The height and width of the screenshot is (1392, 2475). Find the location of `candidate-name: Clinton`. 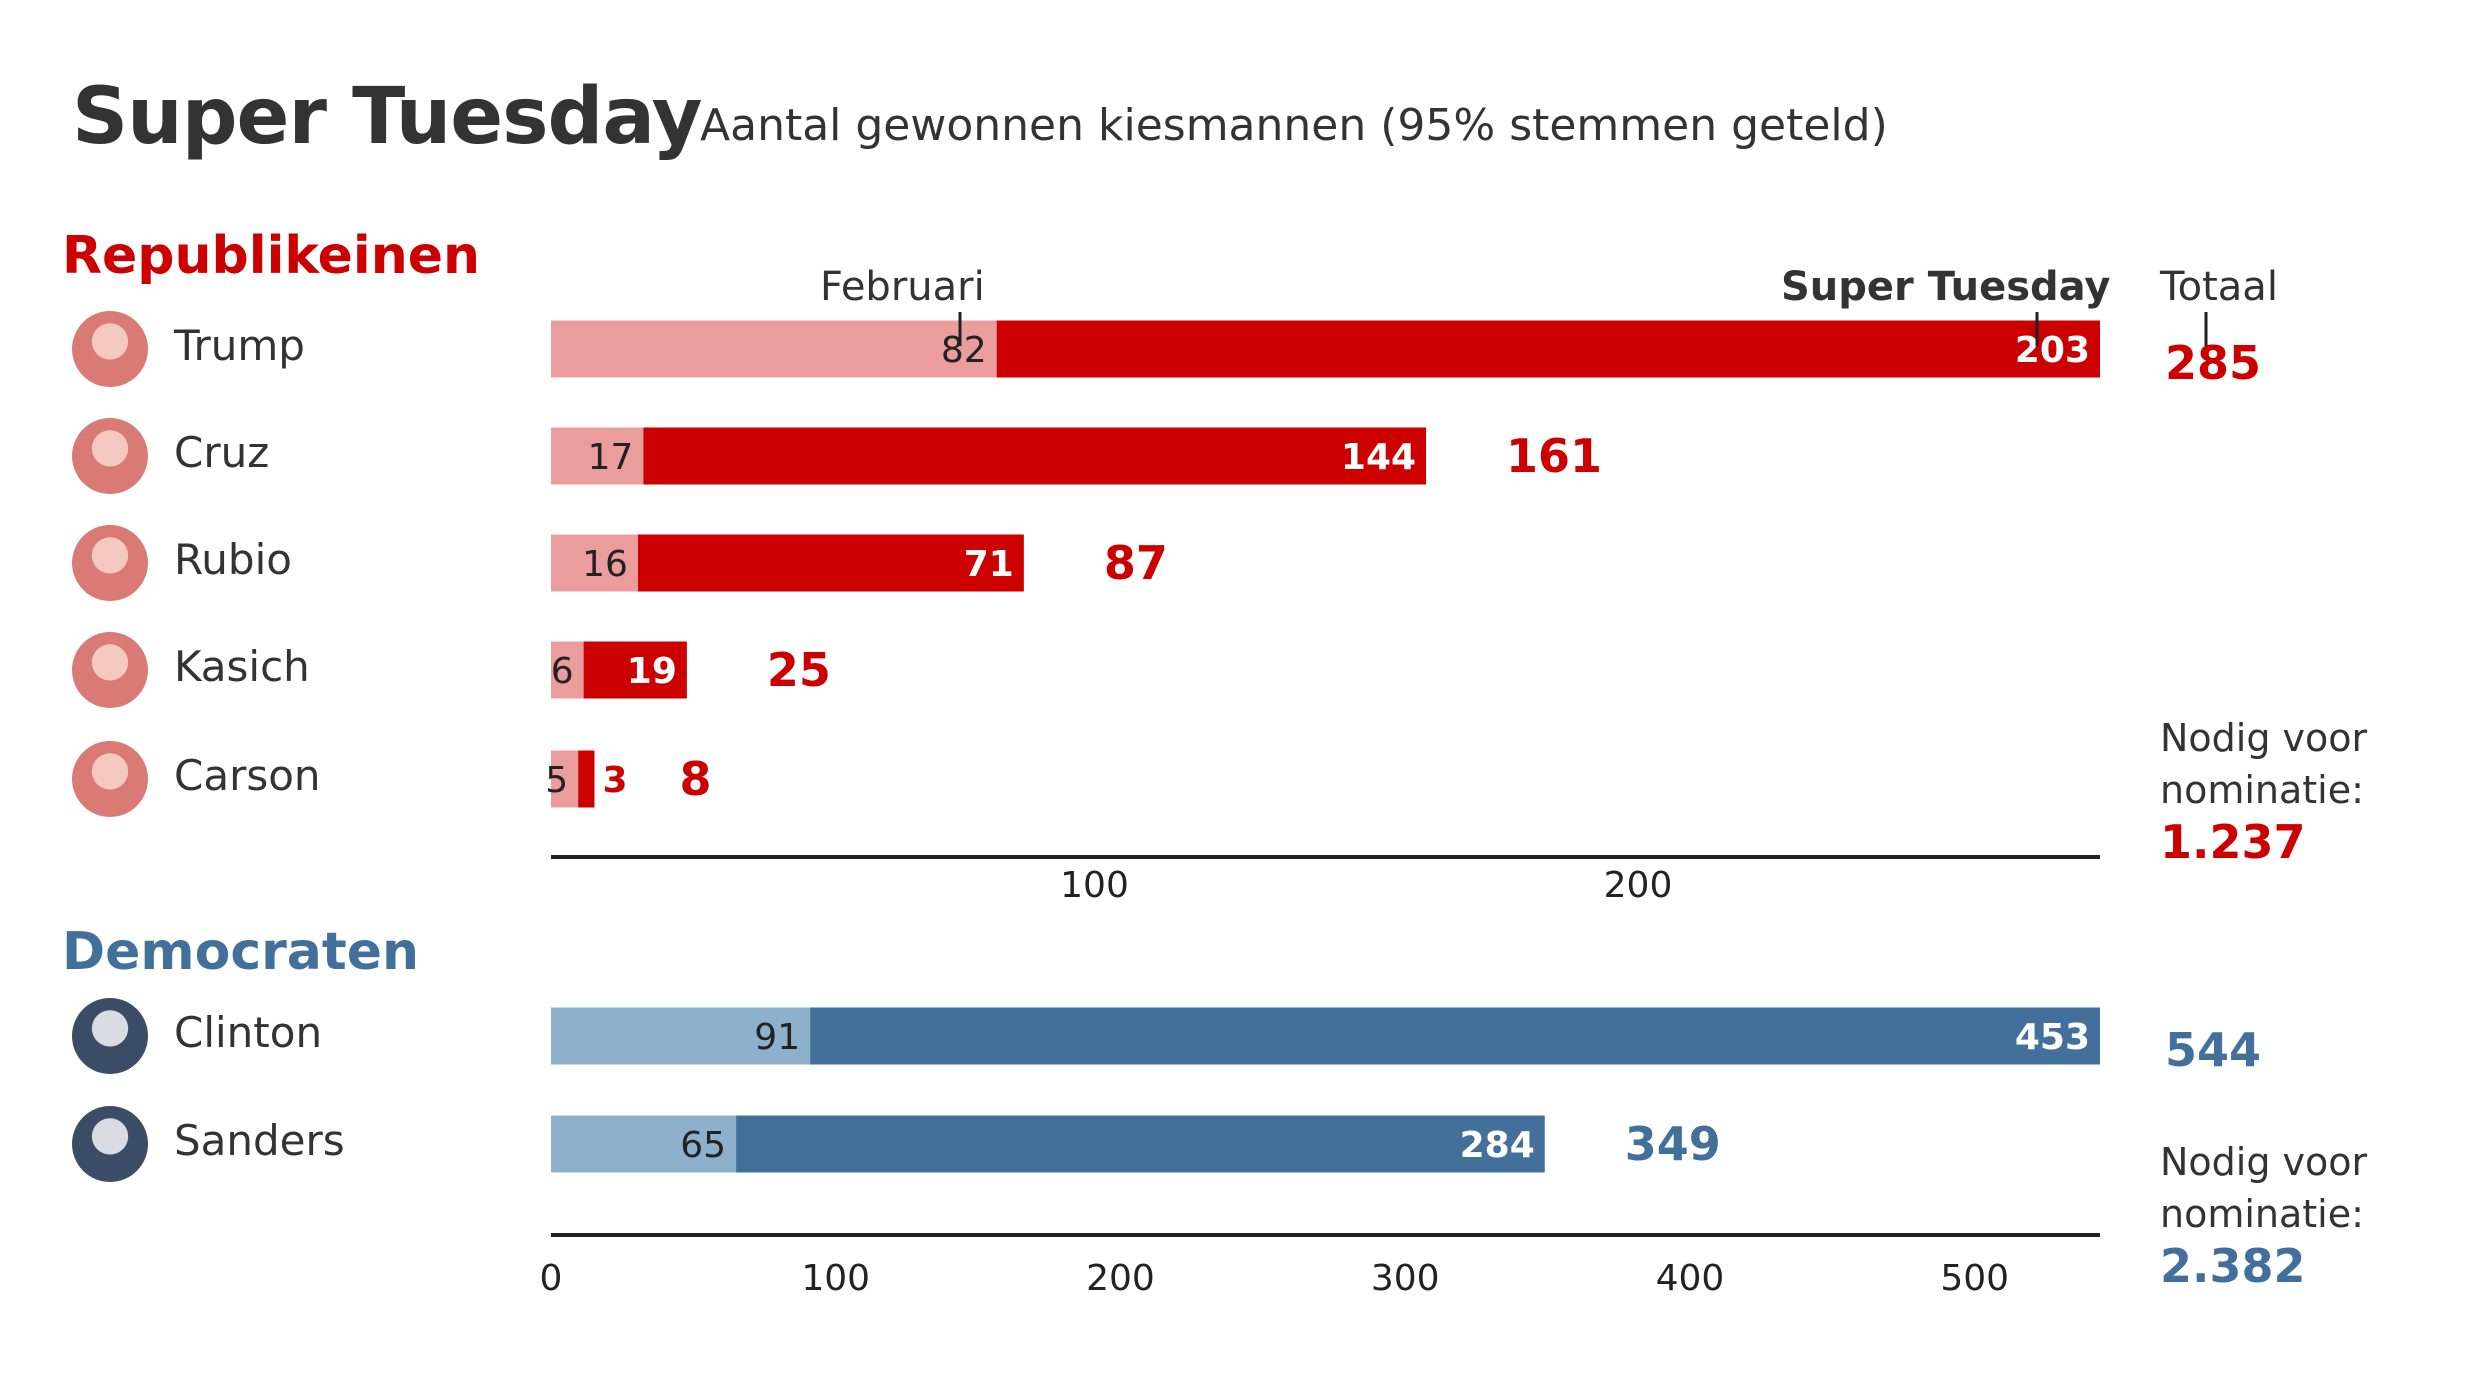

candidate-name: Clinton is located at coordinates (248, 1032).